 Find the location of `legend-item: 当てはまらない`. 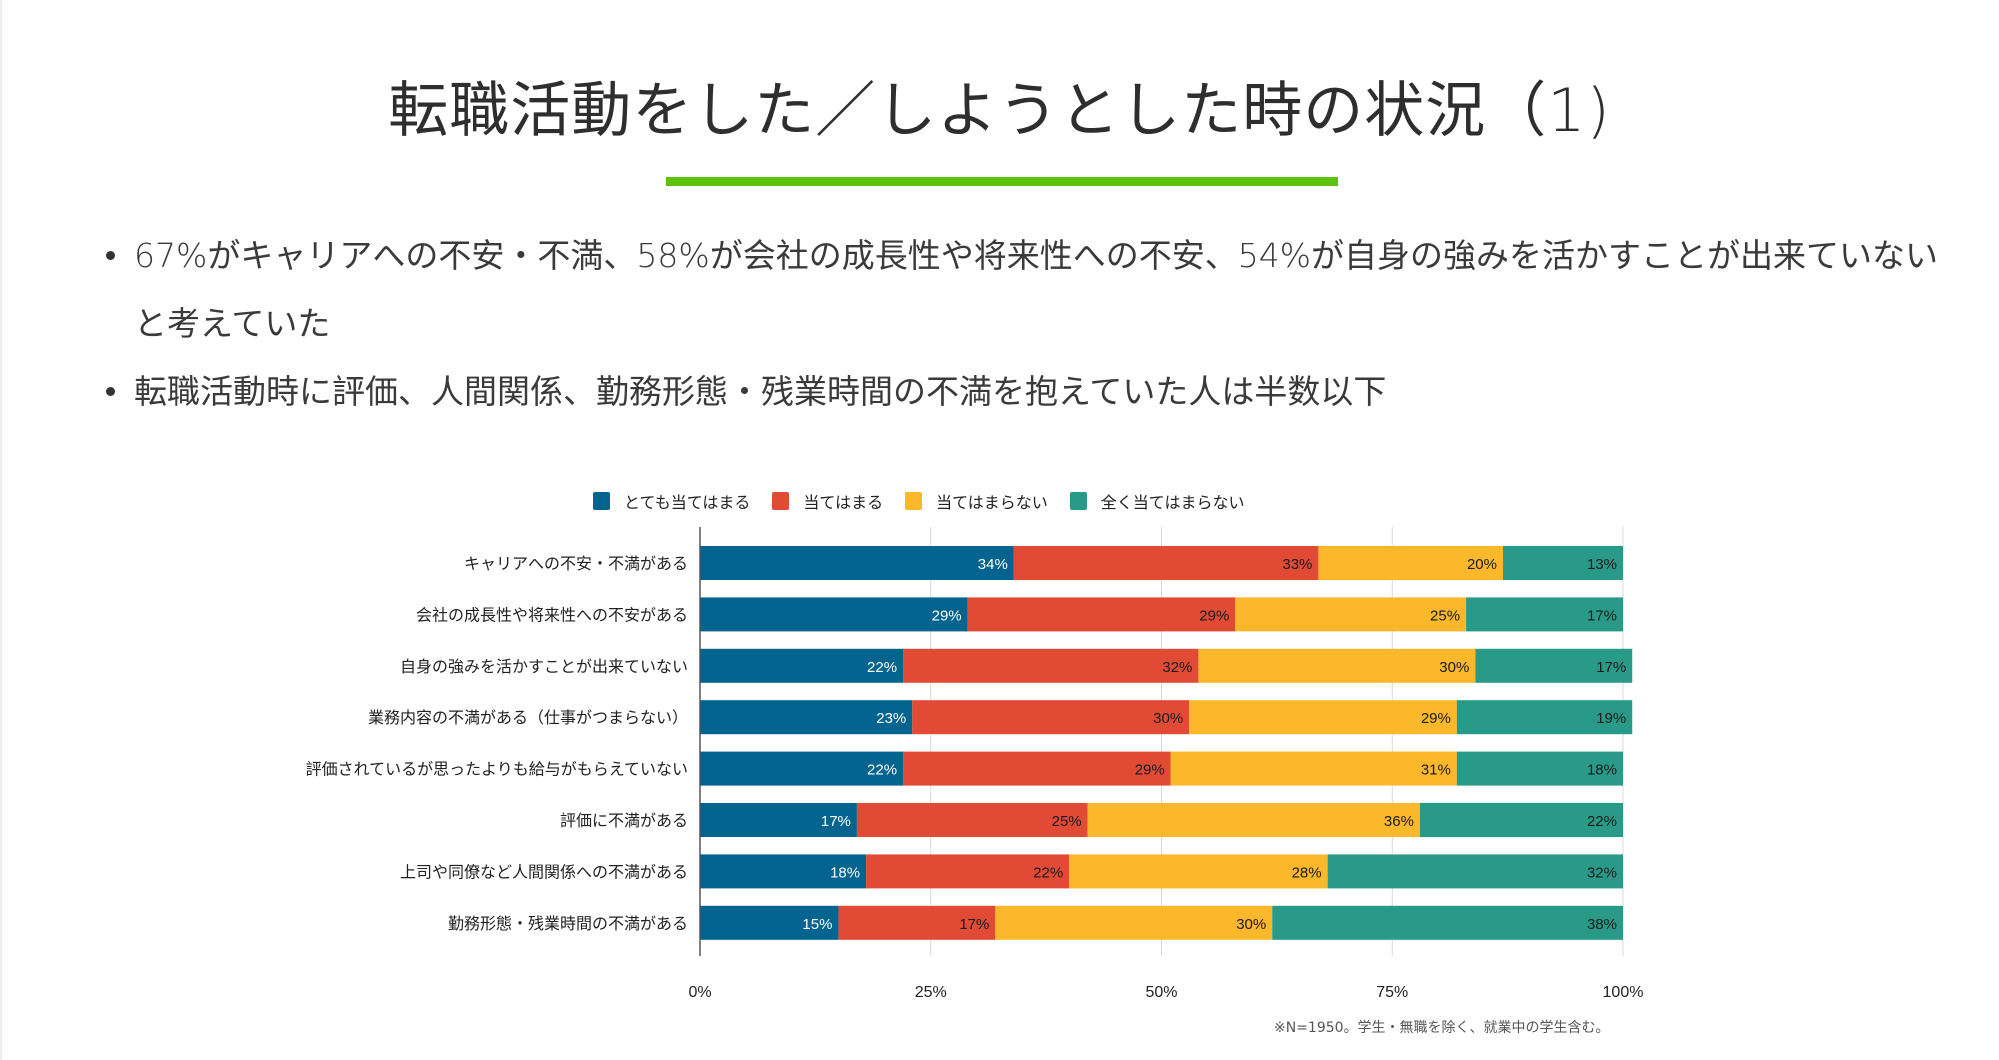

legend-item: 当てはまらない is located at coordinates (976, 501).